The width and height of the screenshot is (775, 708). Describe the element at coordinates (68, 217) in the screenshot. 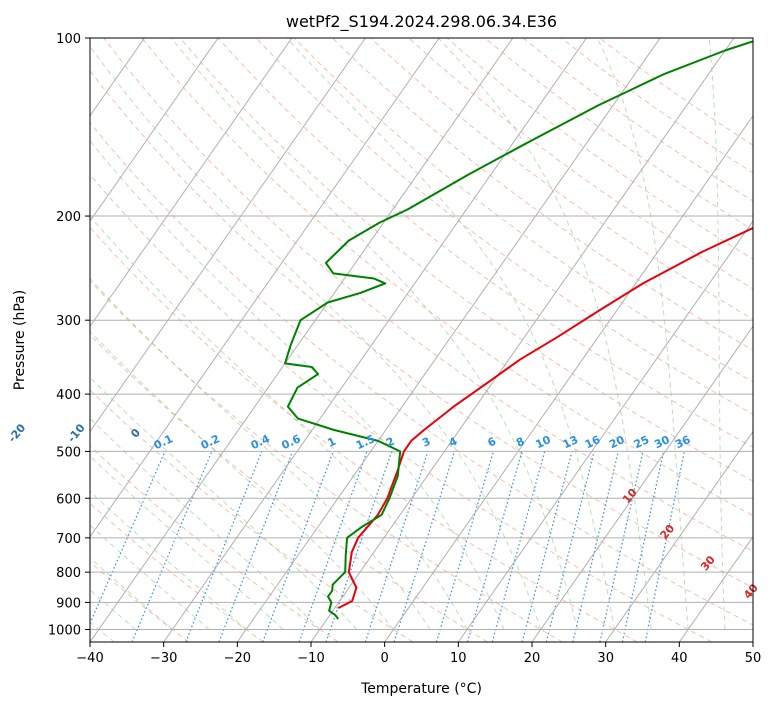

I see `y-tick-label: 200` at that location.